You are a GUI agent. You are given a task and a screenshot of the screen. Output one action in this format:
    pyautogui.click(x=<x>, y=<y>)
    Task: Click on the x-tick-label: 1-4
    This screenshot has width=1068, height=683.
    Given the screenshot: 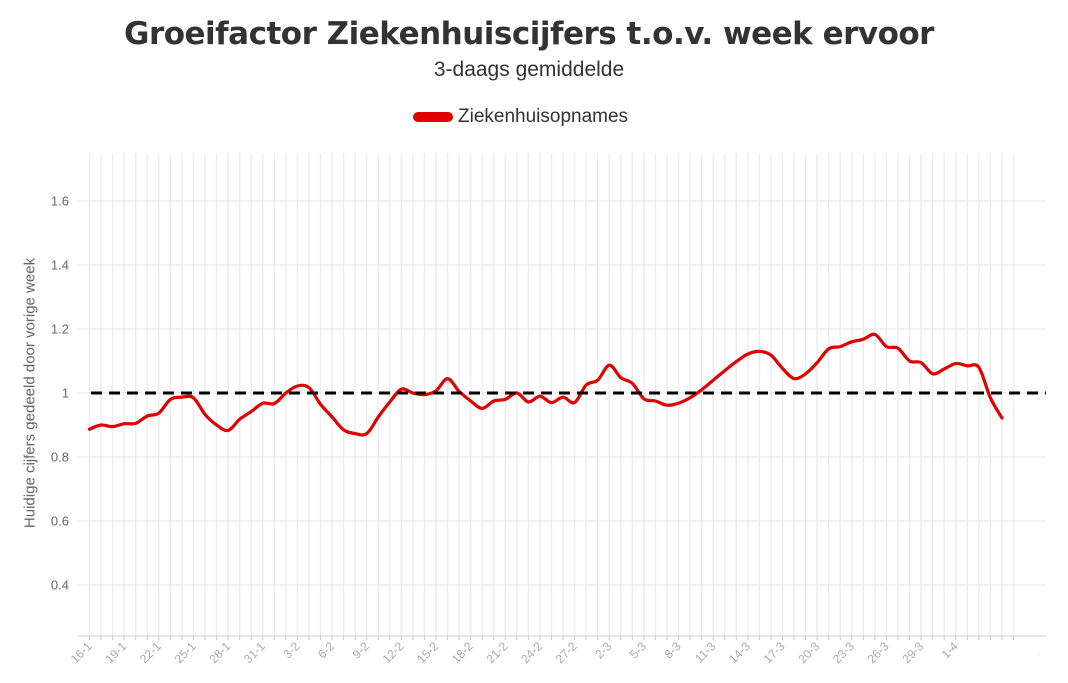 What is the action you would take?
    pyautogui.click(x=950, y=650)
    